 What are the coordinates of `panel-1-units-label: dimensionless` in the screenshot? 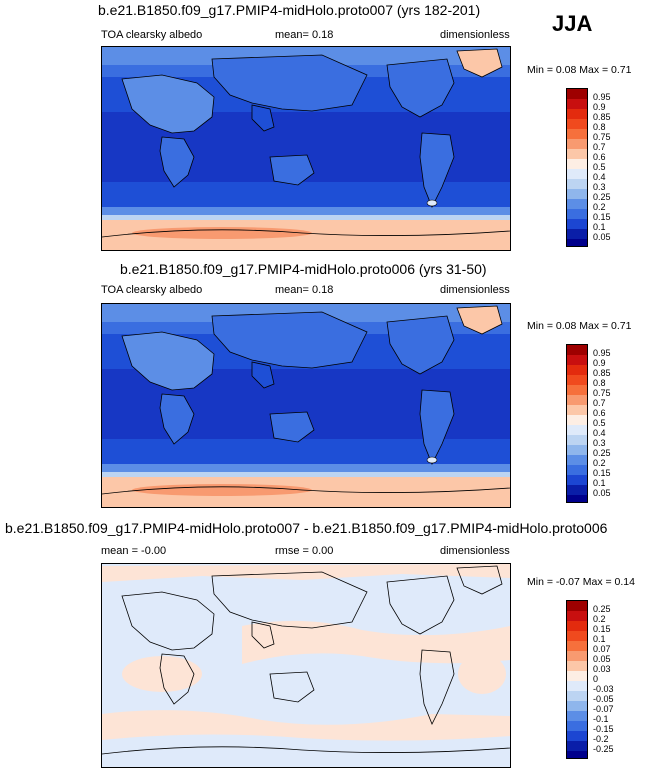 It's located at (475, 35).